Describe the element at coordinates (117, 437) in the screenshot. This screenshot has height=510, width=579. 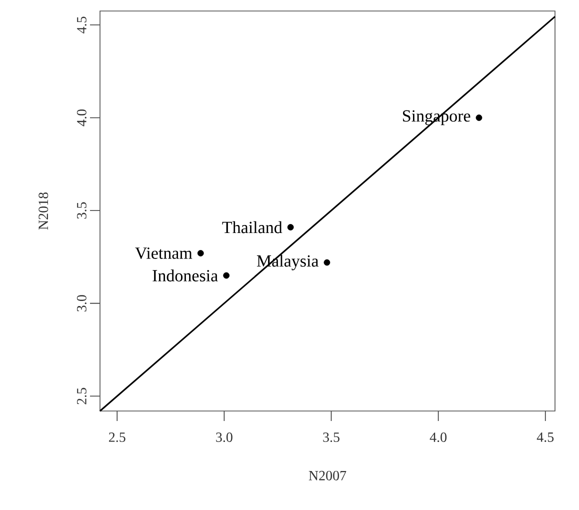
I see `x-tick-label: 2.5` at that location.